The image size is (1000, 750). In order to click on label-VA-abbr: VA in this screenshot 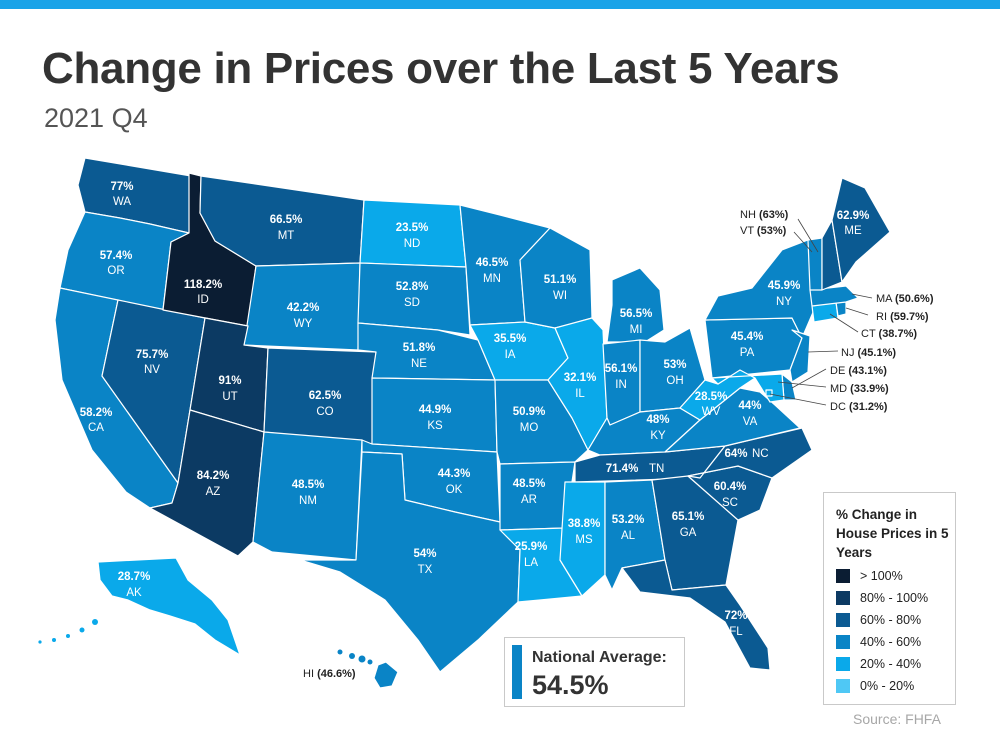, I will do `click(750, 422)`.